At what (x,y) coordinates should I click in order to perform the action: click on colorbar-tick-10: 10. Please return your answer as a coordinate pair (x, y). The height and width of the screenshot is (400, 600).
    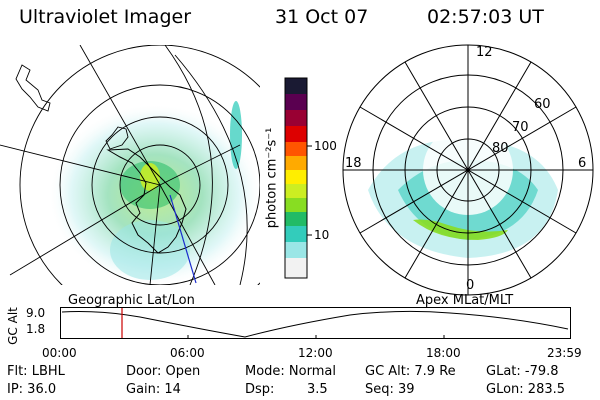
    Looking at the image, I should click on (322, 235).